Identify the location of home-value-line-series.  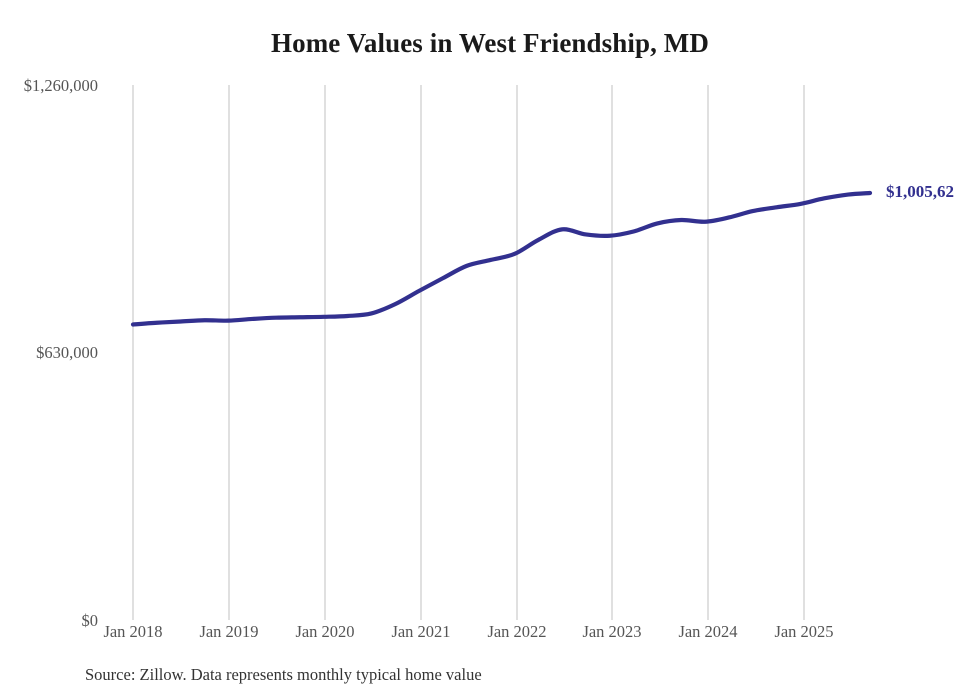
(501, 258).